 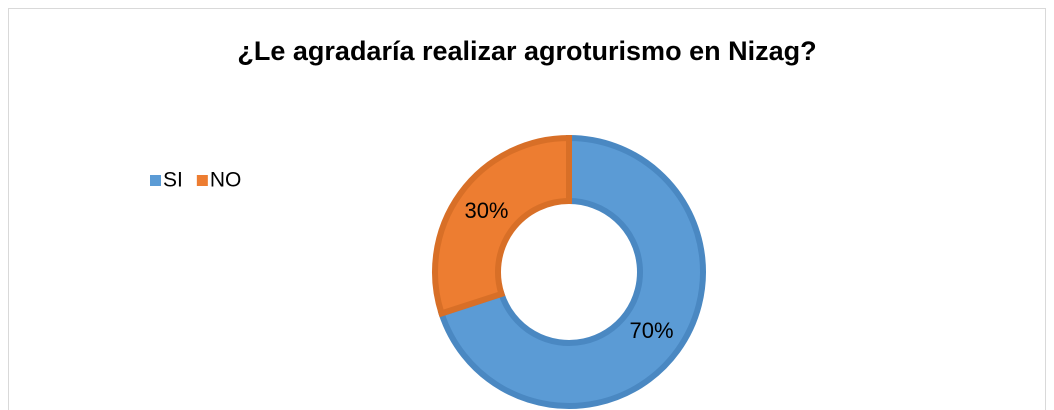 What do you see at coordinates (486, 210) in the screenshot?
I see `data-label: 30%` at bounding box center [486, 210].